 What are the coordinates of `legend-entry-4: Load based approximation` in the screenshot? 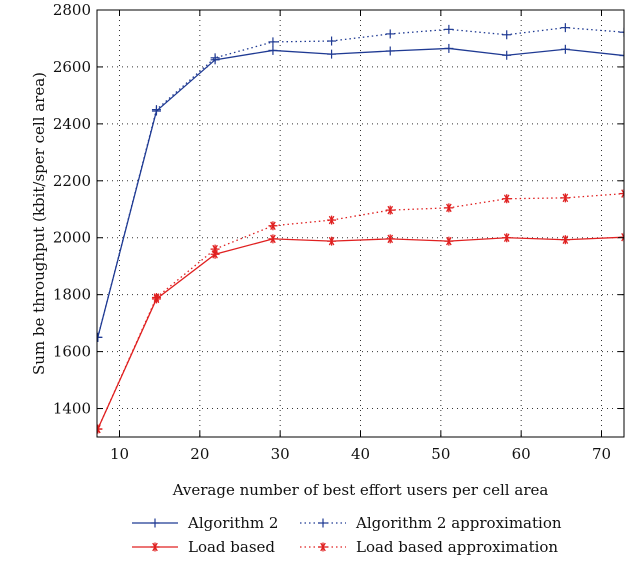 It's located at (429, 547).